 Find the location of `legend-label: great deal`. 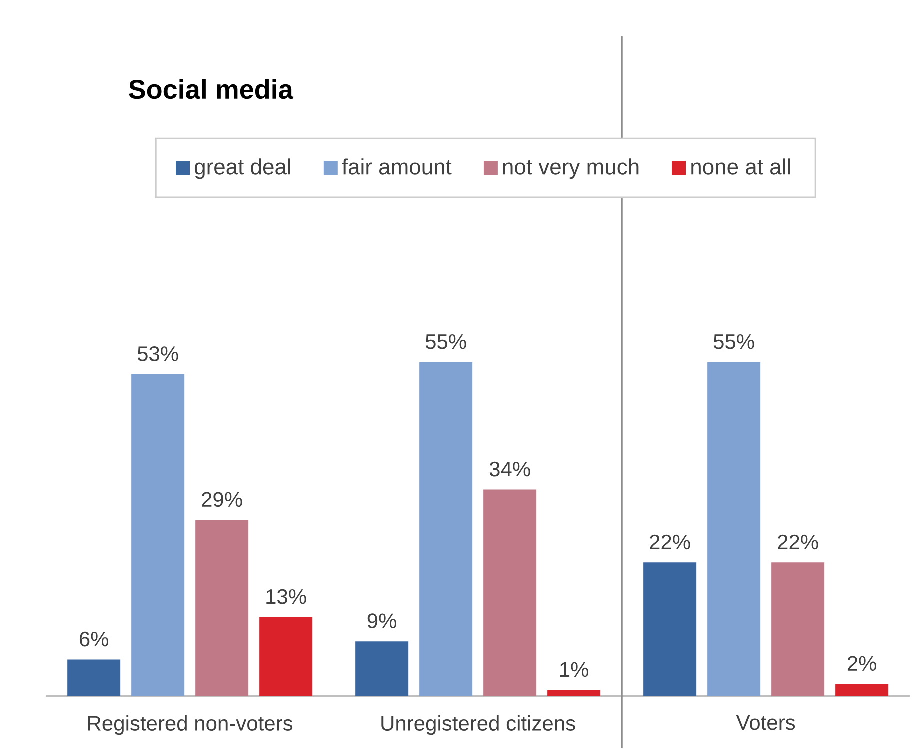

legend-label: great deal is located at coordinates (242, 169).